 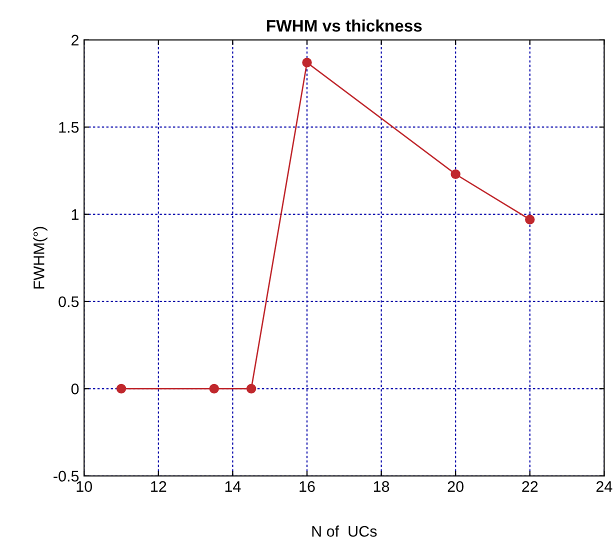 I want to click on y-tick-label: 0.5, so click(x=68, y=302).